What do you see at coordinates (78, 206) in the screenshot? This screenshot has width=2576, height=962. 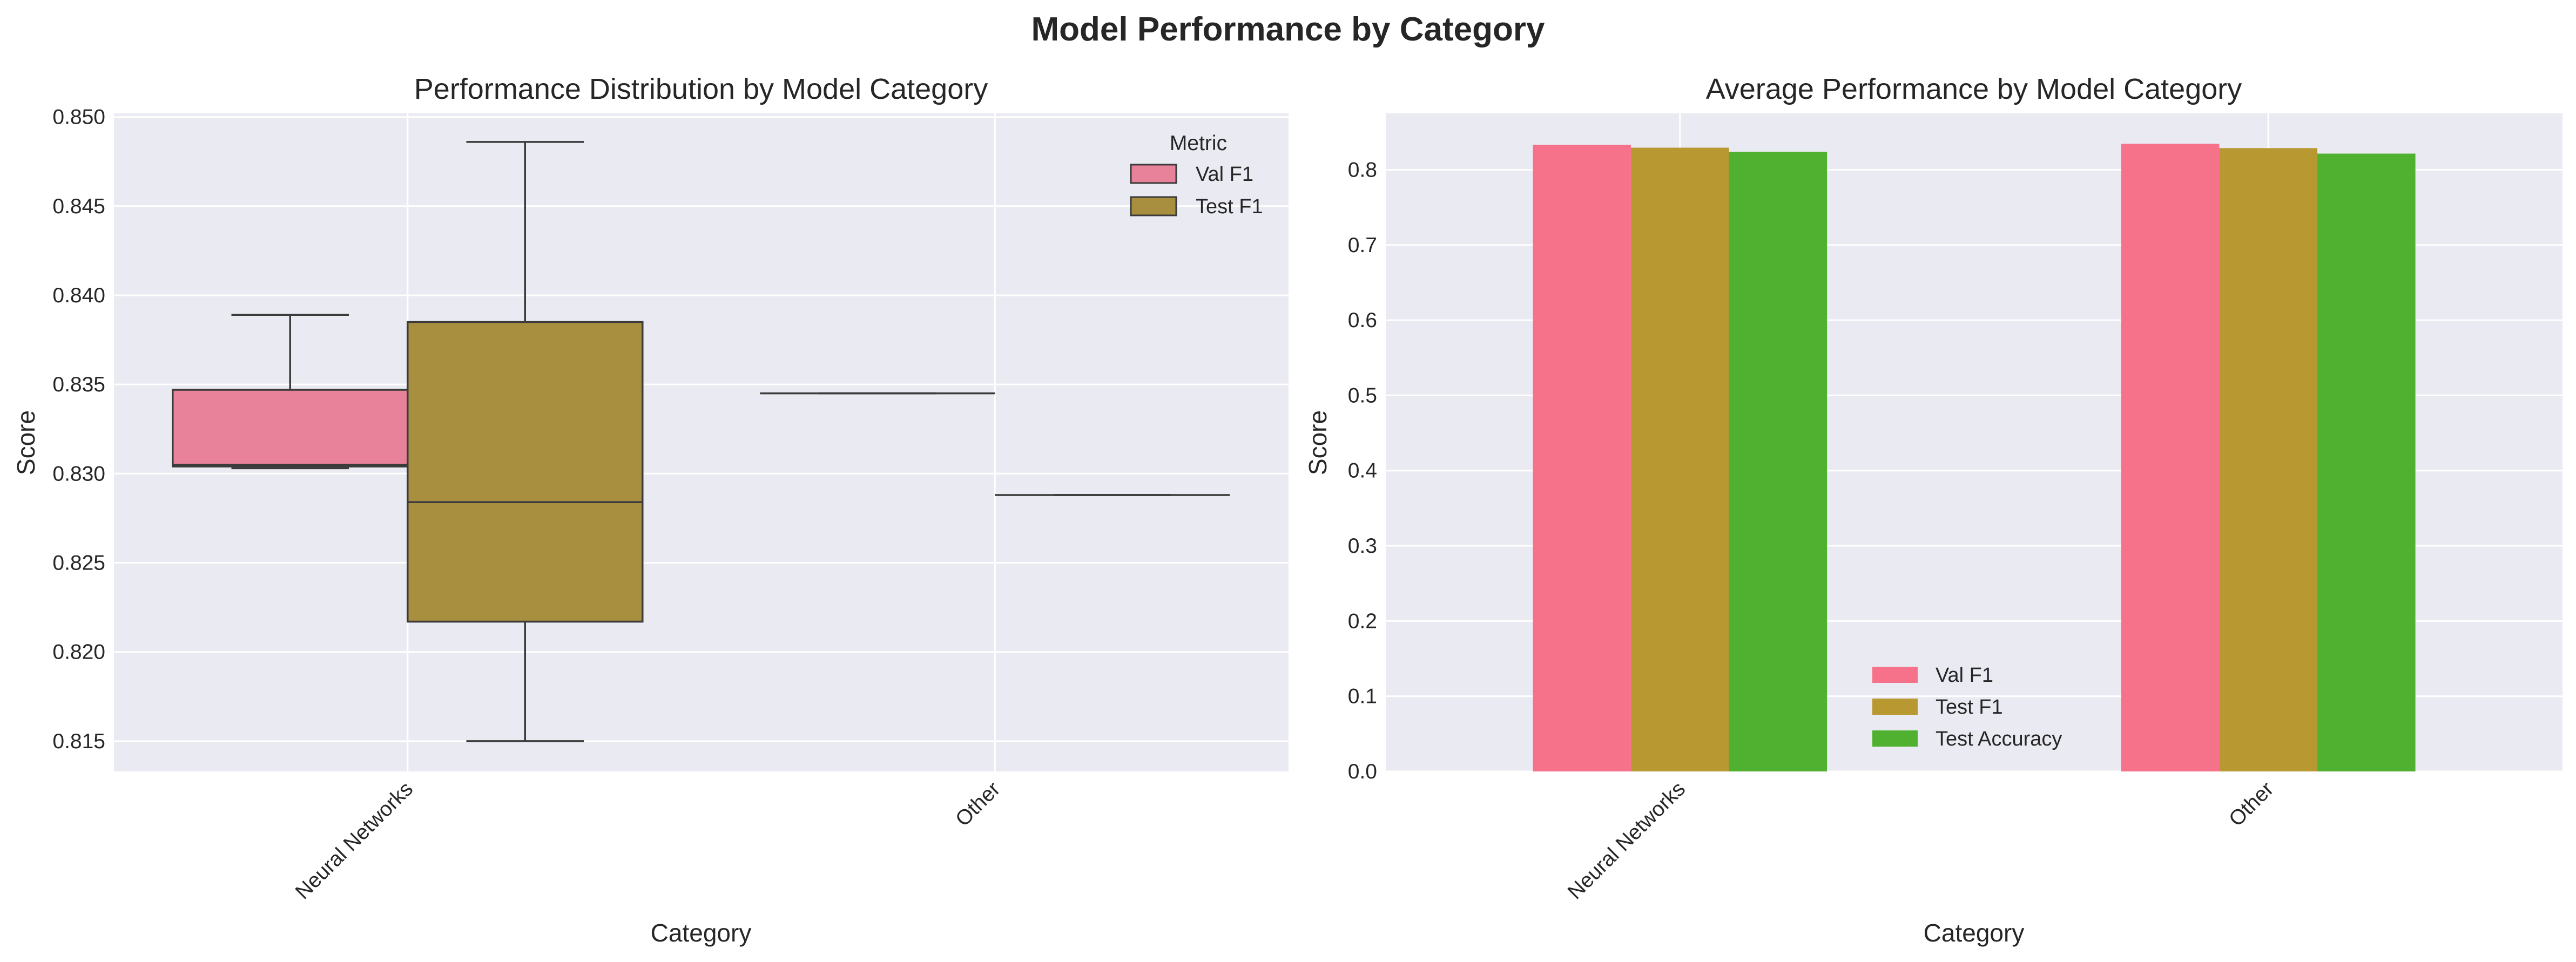 I see `boxplot-y-tick-label: 0.845` at bounding box center [78, 206].